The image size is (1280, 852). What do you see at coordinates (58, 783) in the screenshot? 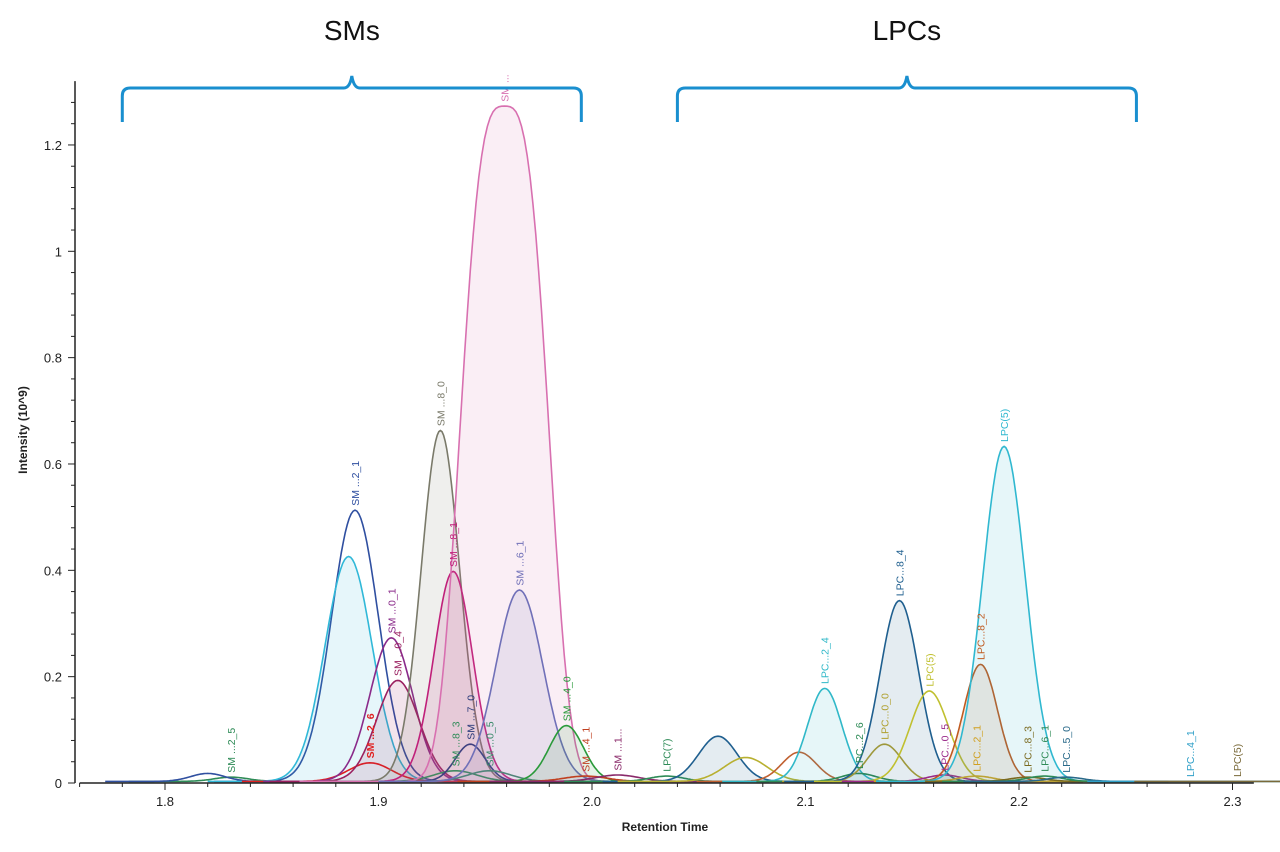
I see `y-tick-label: 0` at bounding box center [58, 783].